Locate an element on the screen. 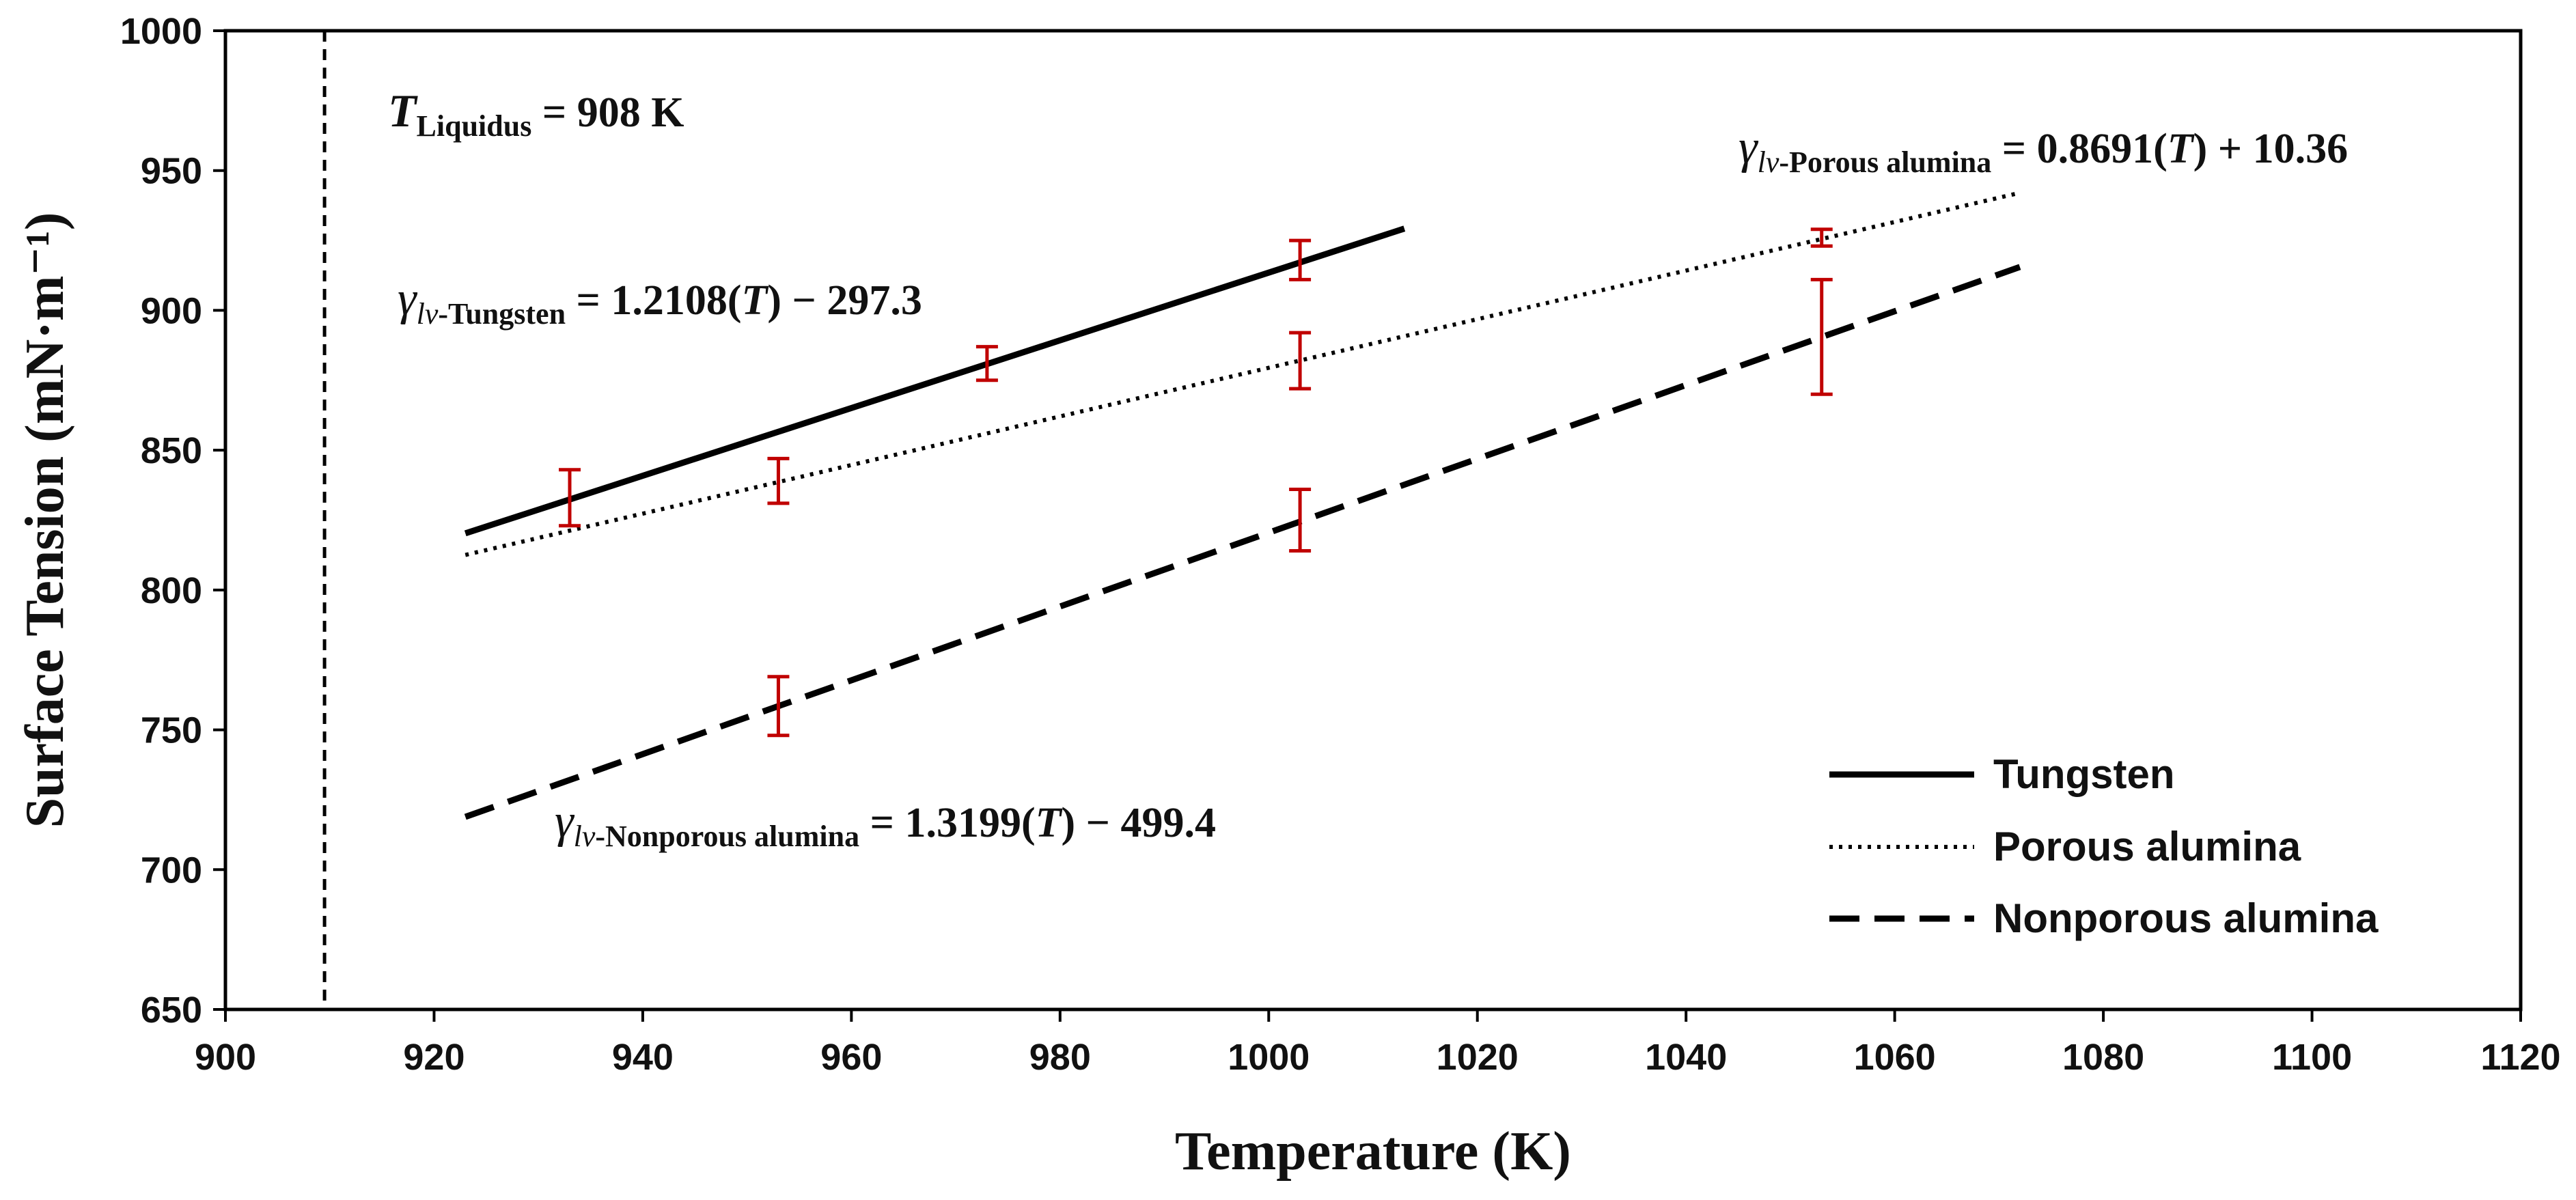 This screenshot has height=1200, width=2576. legend-label: Nonporous alumina is located at coordinates (2186, 918).